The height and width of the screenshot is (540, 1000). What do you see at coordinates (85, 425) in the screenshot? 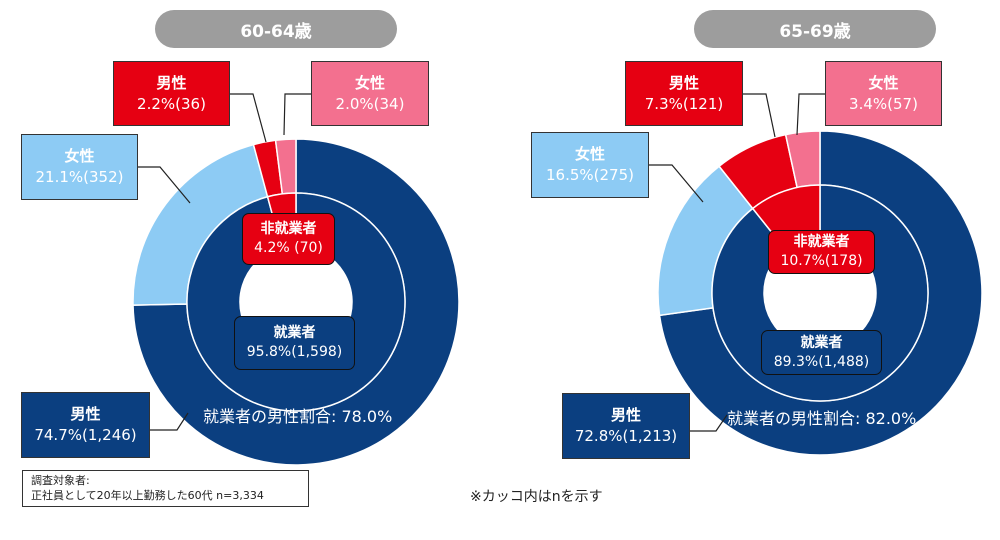
I see `label-employed-male-60: 男性 74.7%(1,246)` at bounding box center [85, 425].